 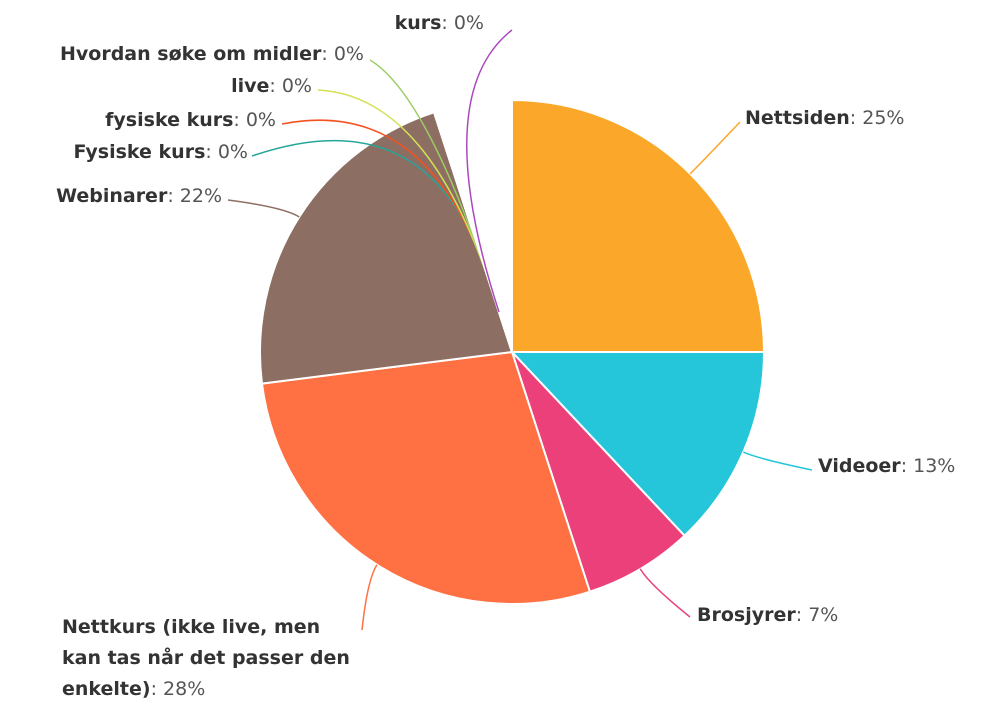 I want to click on label-value: : 13%, so click(x=928, y=466).